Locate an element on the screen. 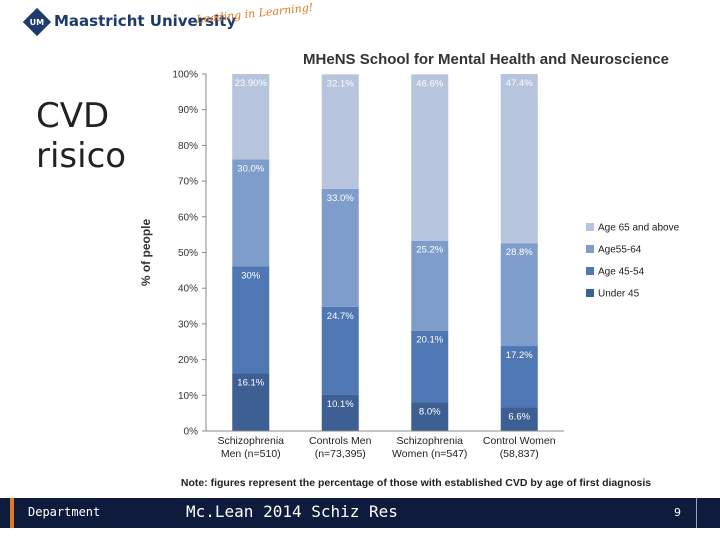  slide-title: CVD risico is located at coordinates (81, 136).